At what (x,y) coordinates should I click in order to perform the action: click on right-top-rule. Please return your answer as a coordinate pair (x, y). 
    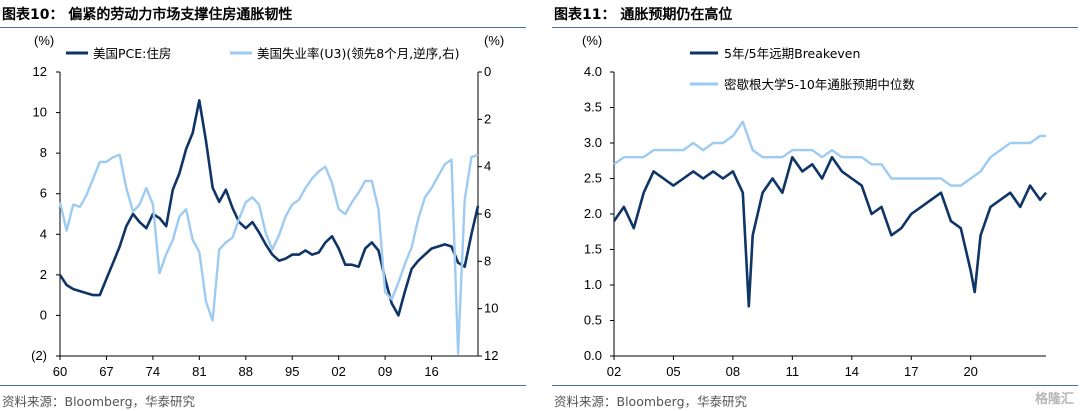
    Looking at the image, I should click on (815, 27).